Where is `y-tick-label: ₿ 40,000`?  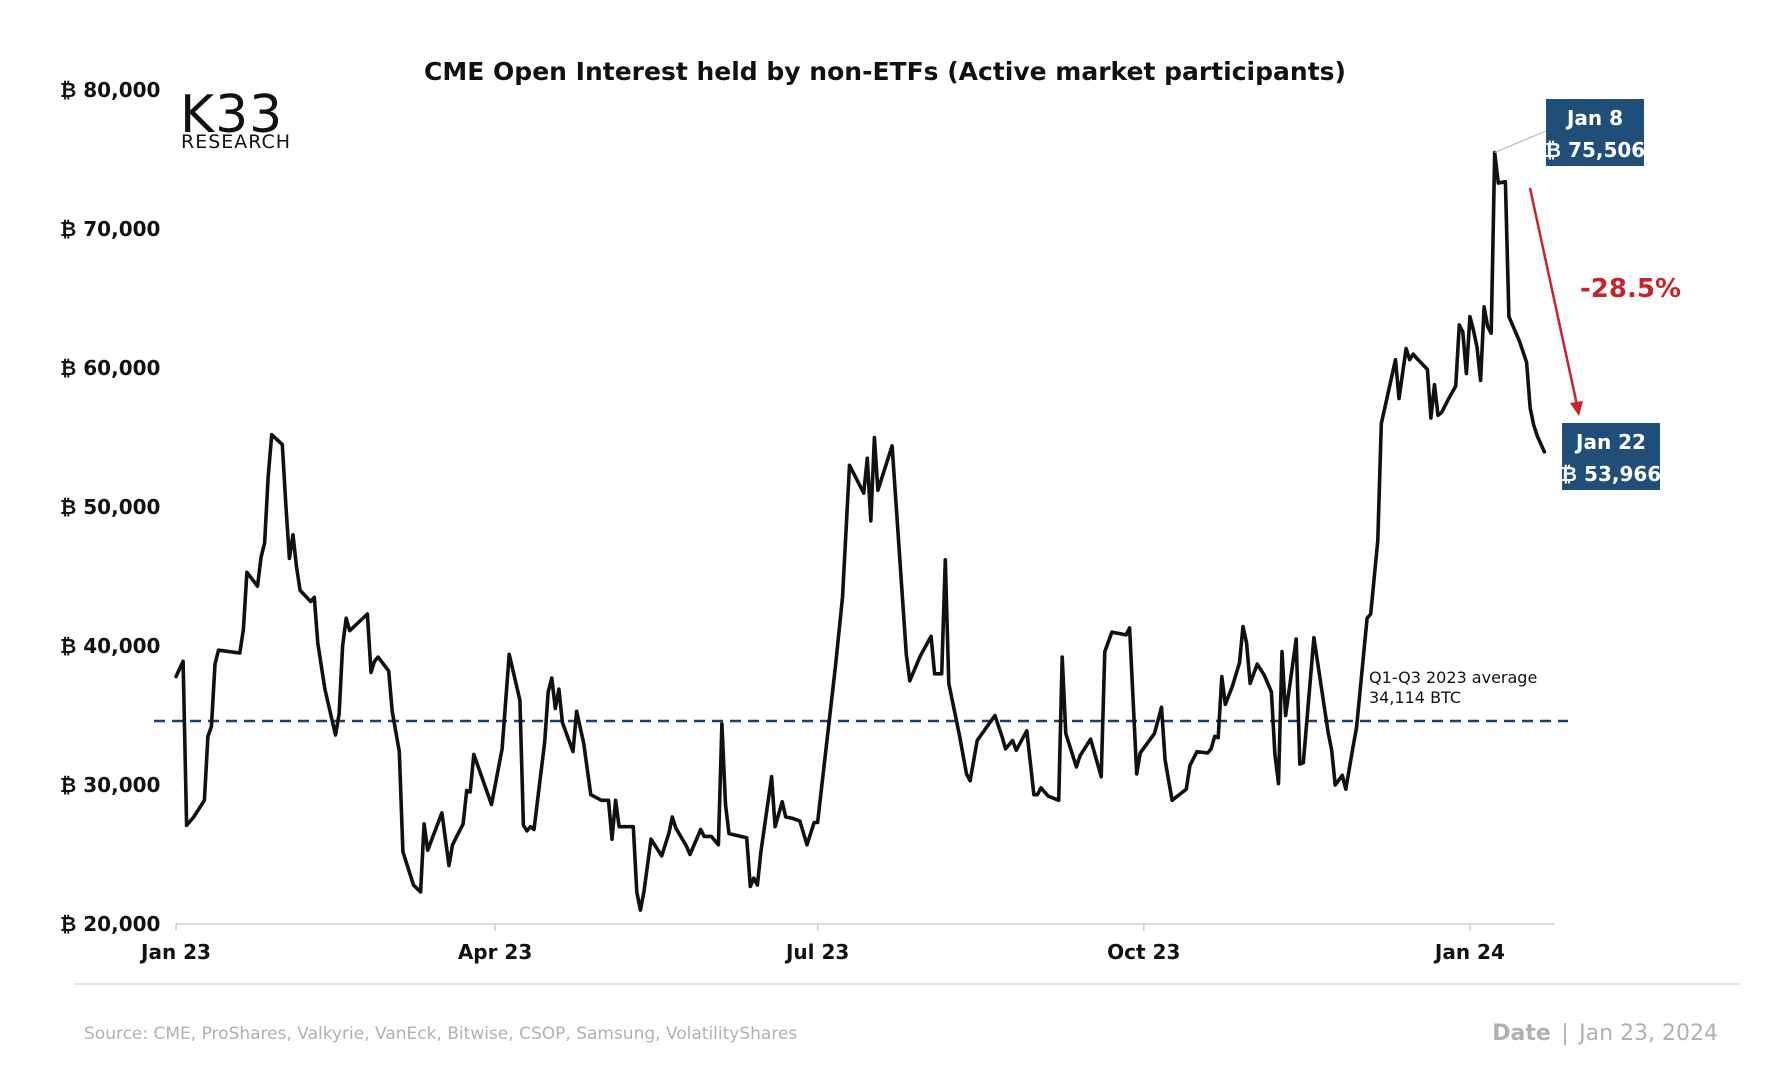
y-tick-label: ₿ 40,000 is located at coordinates (110, 646).